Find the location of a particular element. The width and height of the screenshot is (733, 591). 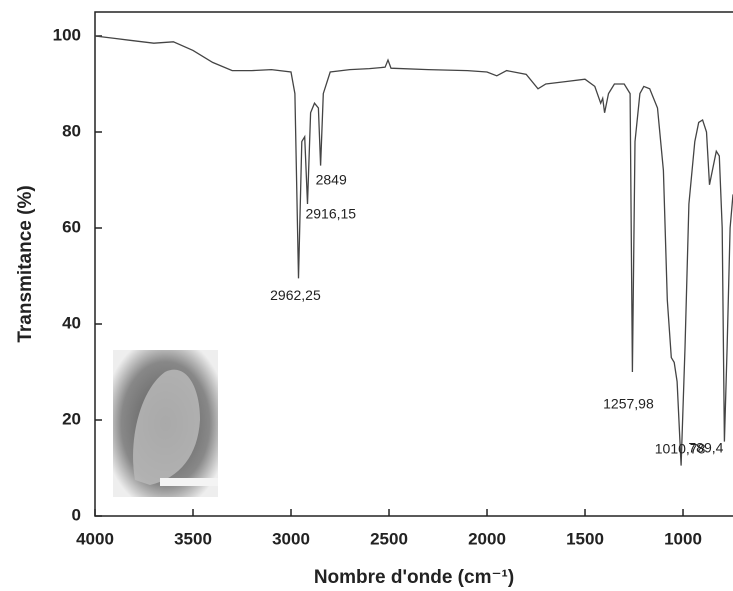

peak-label: 2962,25 is located at coordinates (295, 295).